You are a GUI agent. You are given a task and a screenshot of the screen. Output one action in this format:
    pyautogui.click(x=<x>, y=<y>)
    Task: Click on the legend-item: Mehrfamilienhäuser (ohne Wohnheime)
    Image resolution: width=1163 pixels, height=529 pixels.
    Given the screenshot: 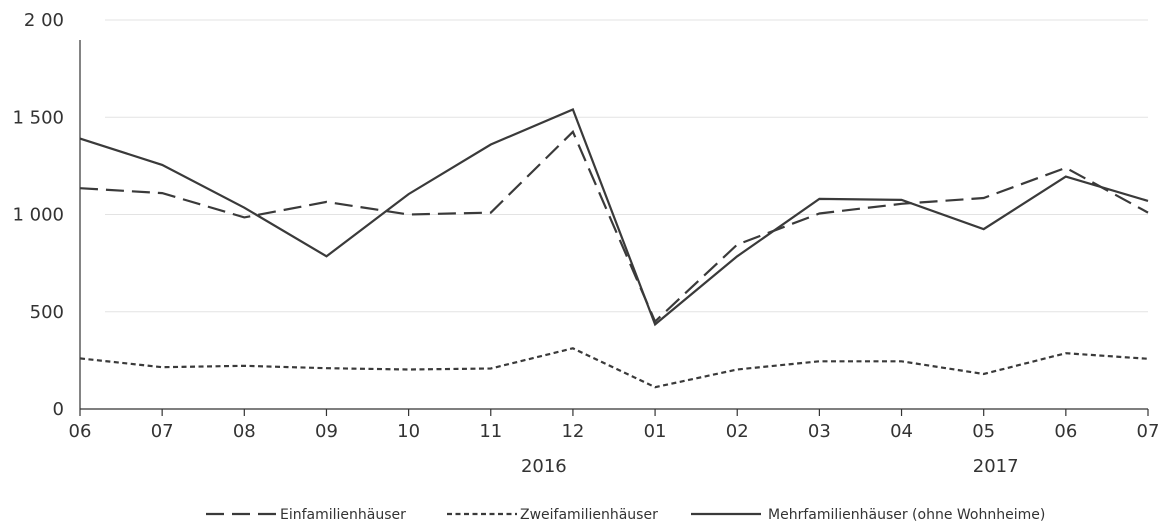 What is the action you would take?
    pyautogui.click(x=868, y=515)
    